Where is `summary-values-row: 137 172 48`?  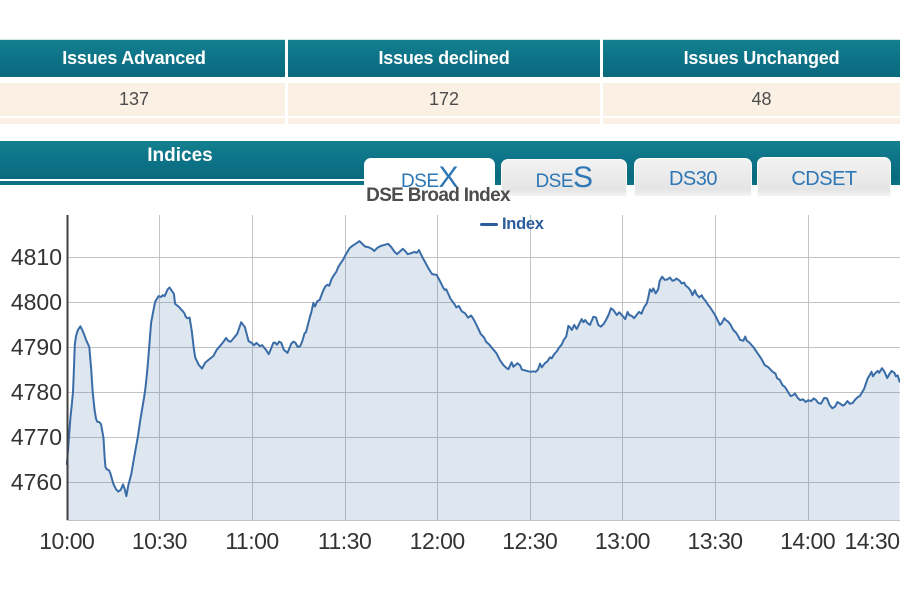
summary-values-row: 137 172 48 is located at coordinates (450, 99).